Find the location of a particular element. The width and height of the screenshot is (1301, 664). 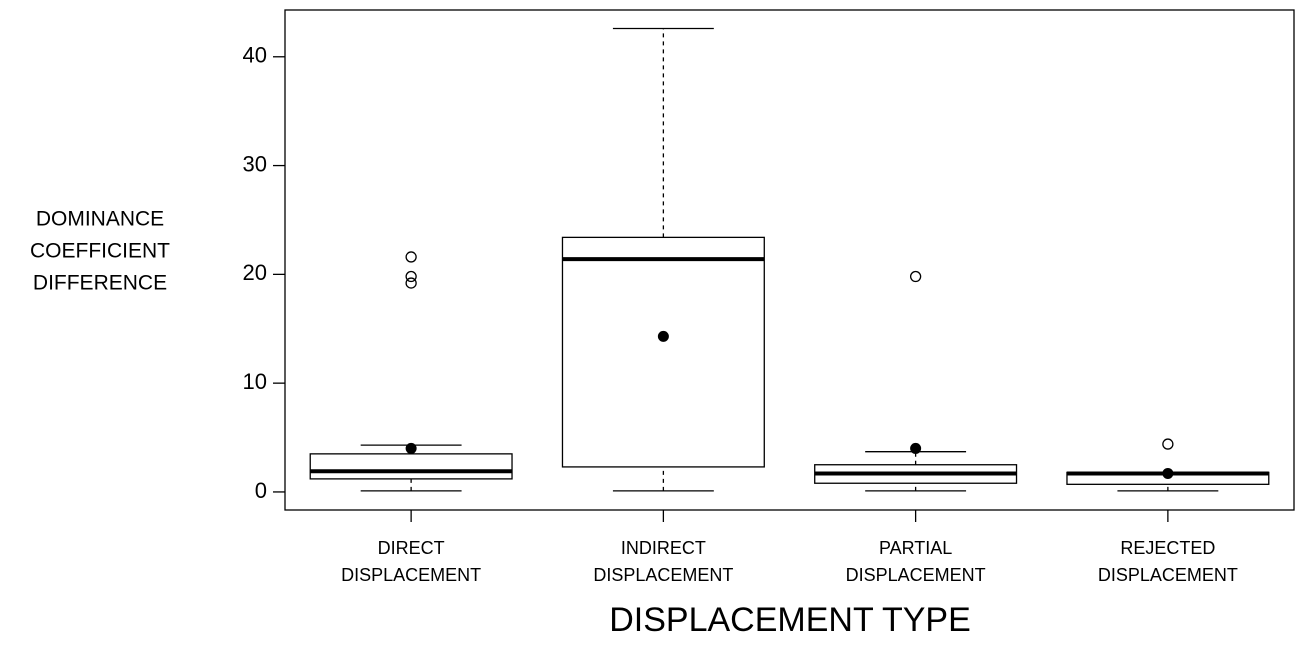

y-tick-label: 40 is located at coordinates (255, 55).